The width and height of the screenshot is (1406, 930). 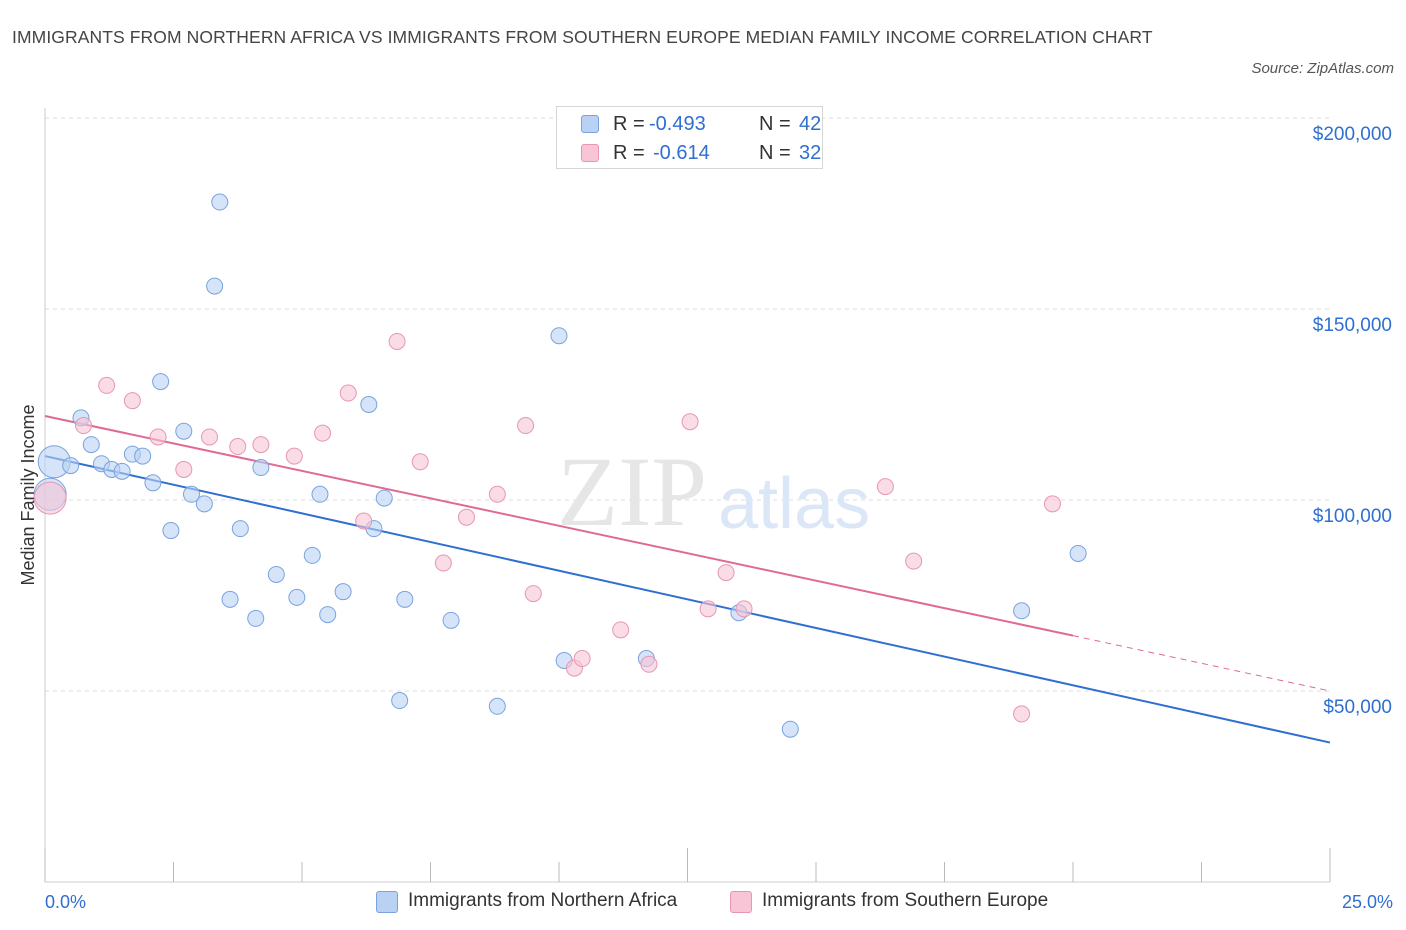 I want to click on series-swatch-blue, so click(x=387, y=902).